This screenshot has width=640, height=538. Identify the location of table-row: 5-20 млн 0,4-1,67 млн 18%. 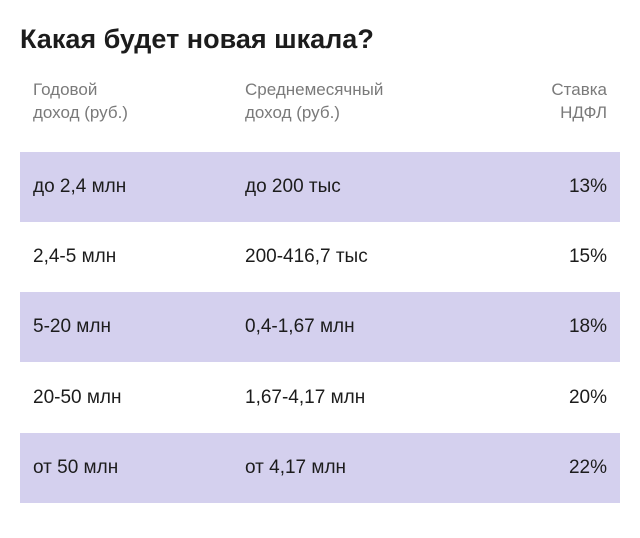
(320, 327).